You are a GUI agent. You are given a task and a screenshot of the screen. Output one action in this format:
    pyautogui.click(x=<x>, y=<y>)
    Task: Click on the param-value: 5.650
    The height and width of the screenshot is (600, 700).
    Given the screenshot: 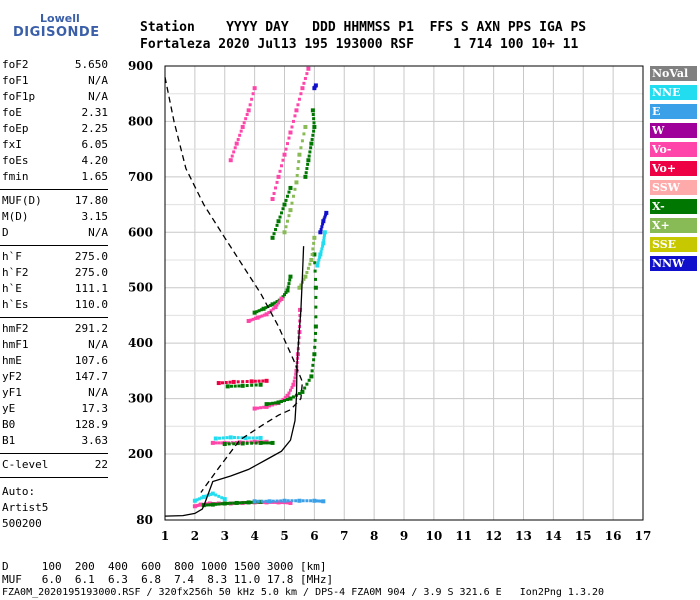 What is the action you would take?
    pyautogui.click(x=91, y=64)
    